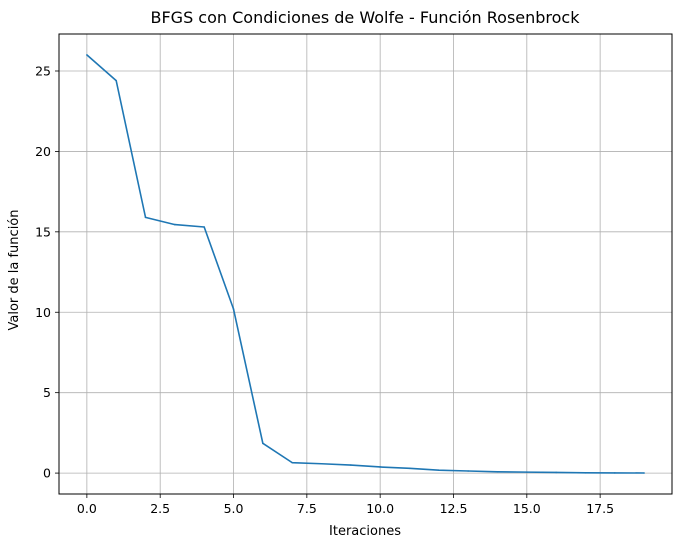 This screenshot has height=547, width=686. Describe the element at coordinates (454, 508) in the screenshot. I see `x-tick-label: 12.5` at that location.